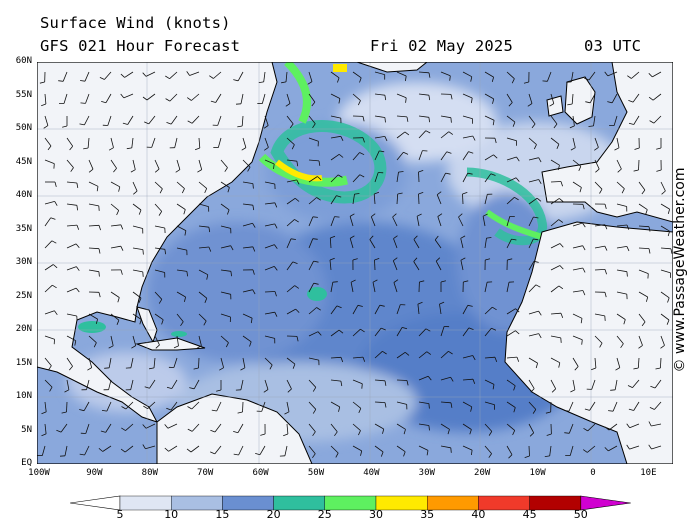 The image size is (700, 525). Describe the element at coordinates (260, 473) in the screenshot. I see `lon-label: 60W` at that location.